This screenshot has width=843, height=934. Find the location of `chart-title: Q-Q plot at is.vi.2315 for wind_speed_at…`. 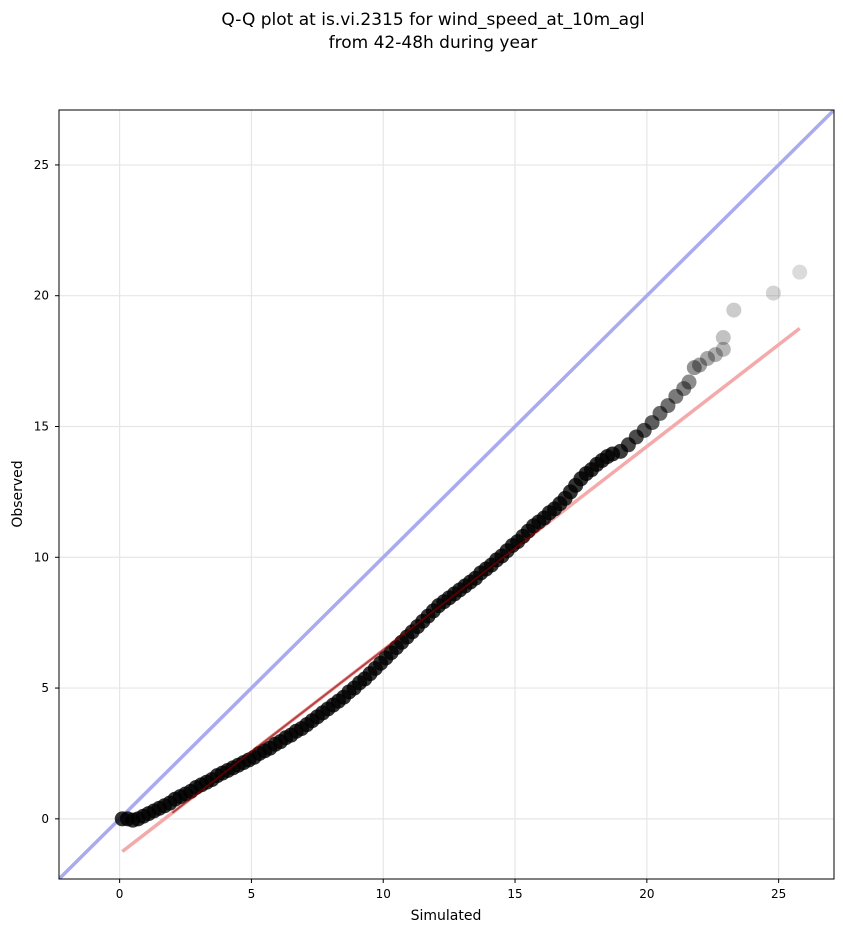

chart-title: Q-Q plot at is.vi.2315 for wind_speed_at… is located at coordinates (432, 20).